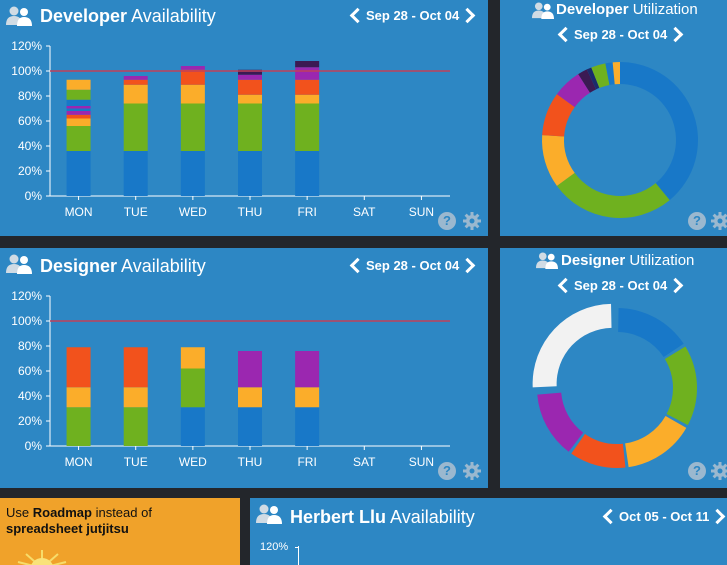  What do you see at coordinates (613, 118) in the screenshot?
I see `developer-utilization-panel: Developer Utilization Sep 28 - Oct 04 ?` at bounding box center [613, 118].